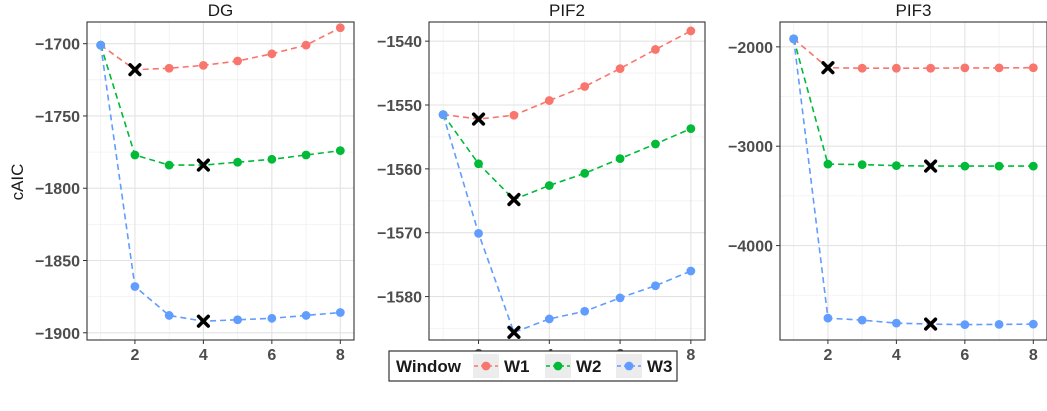 The width and height of the screenshot is (1047, 411). Describe the element at coordinates (399, 234) in the screenshot. I see `y-tick-label: −1570` at that location.